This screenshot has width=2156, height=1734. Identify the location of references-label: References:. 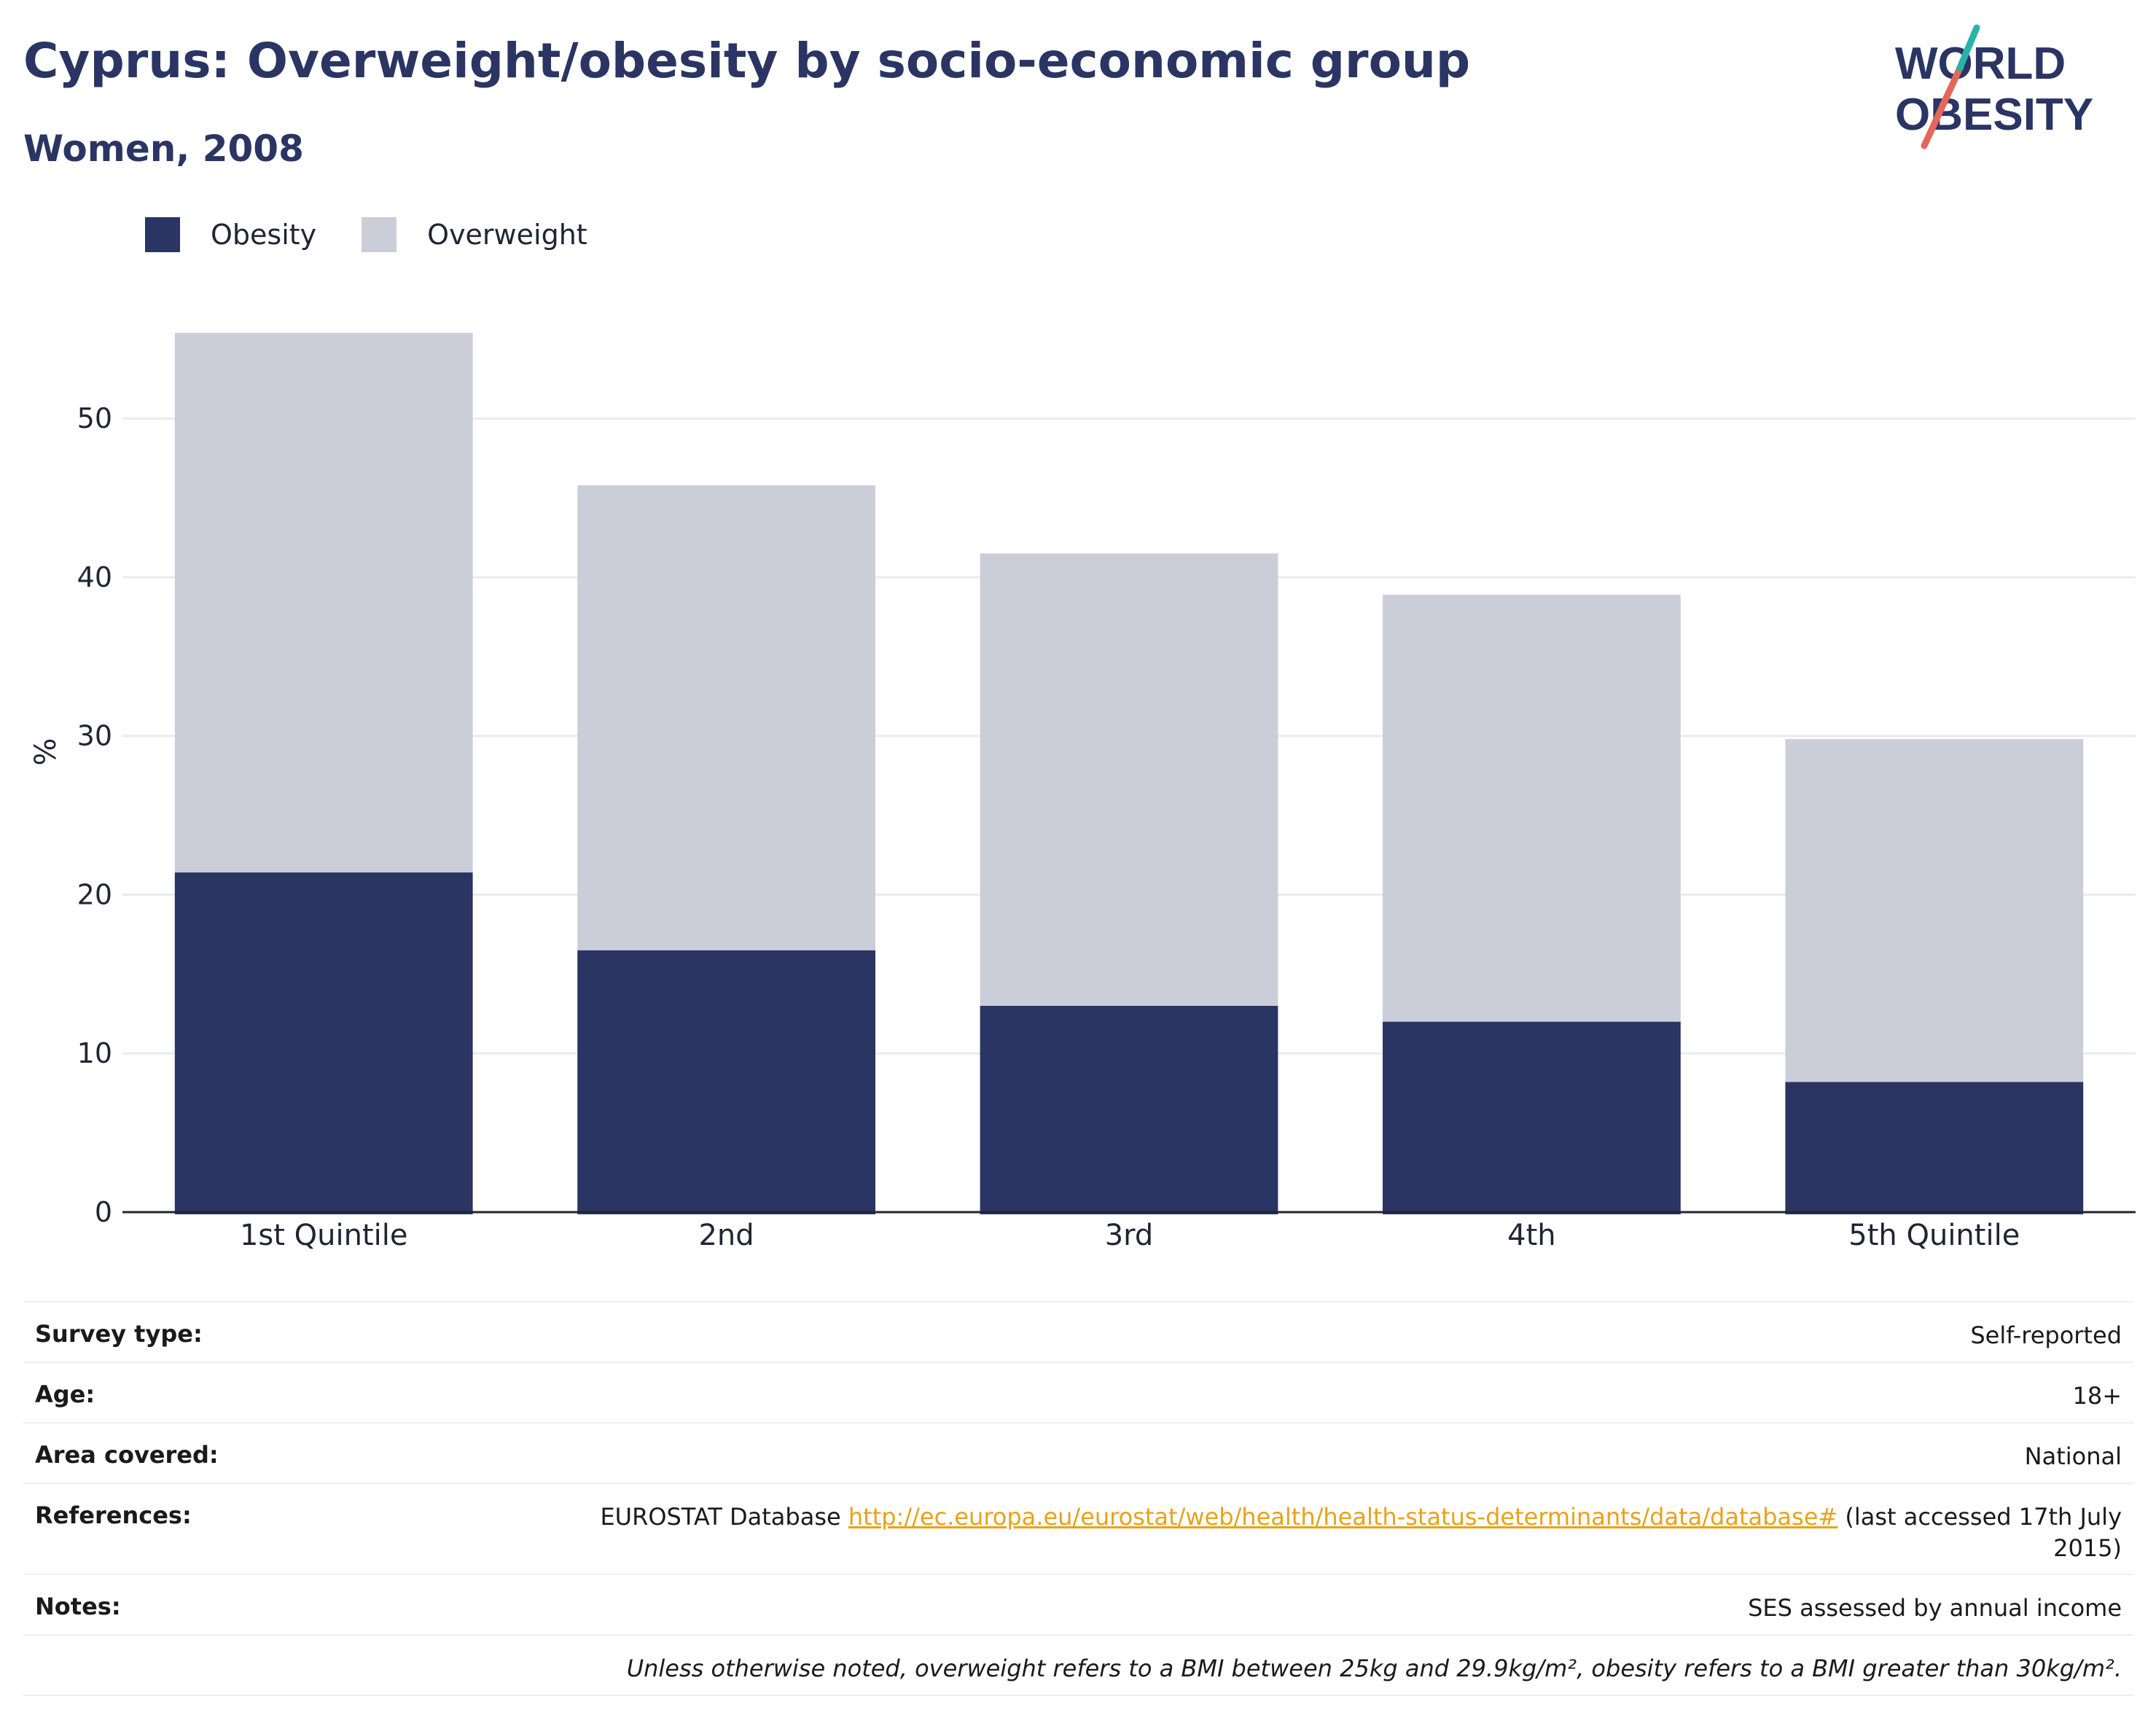
(114, 1515).